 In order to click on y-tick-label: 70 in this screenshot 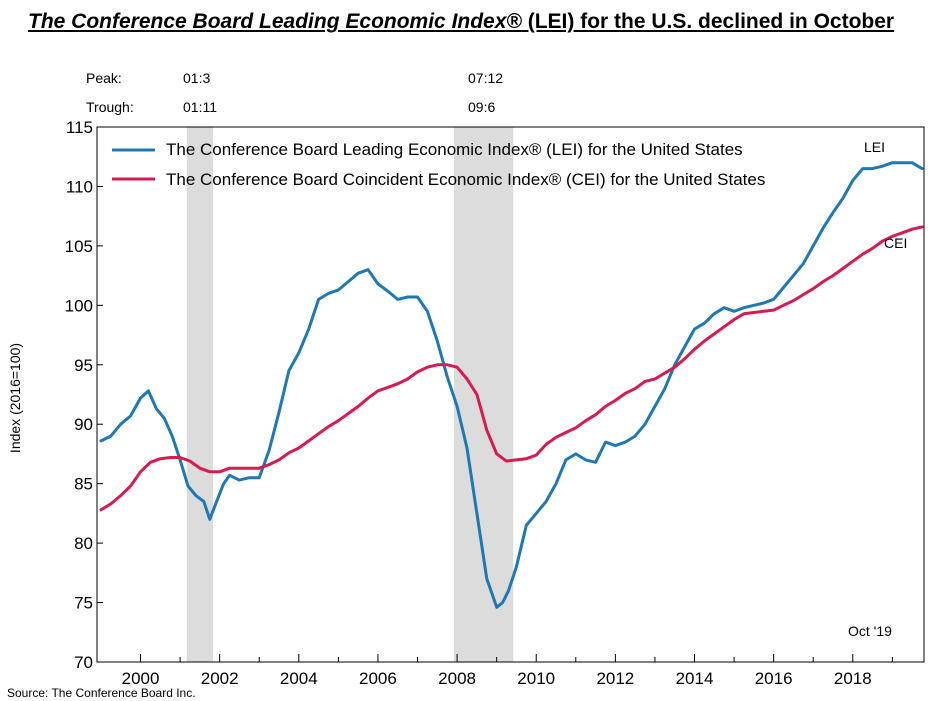, I will do `click(83, 662)`.